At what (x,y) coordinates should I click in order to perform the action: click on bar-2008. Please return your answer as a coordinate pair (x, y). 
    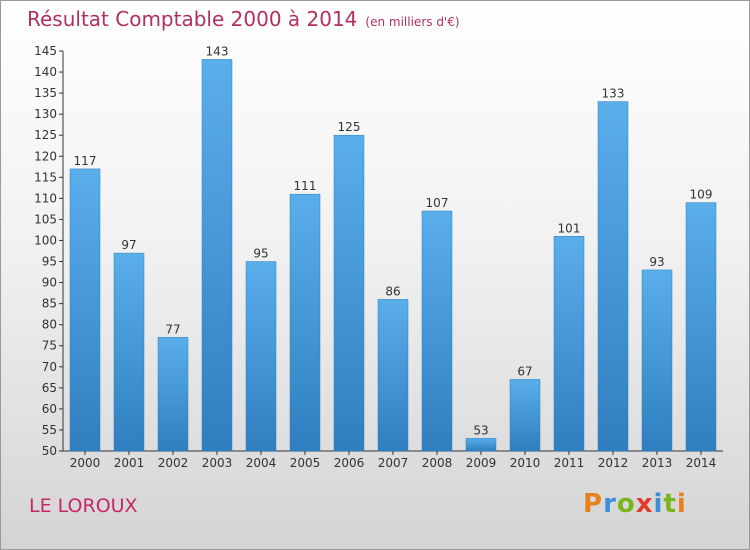
    Looking at the image, I should click on (437, 331).